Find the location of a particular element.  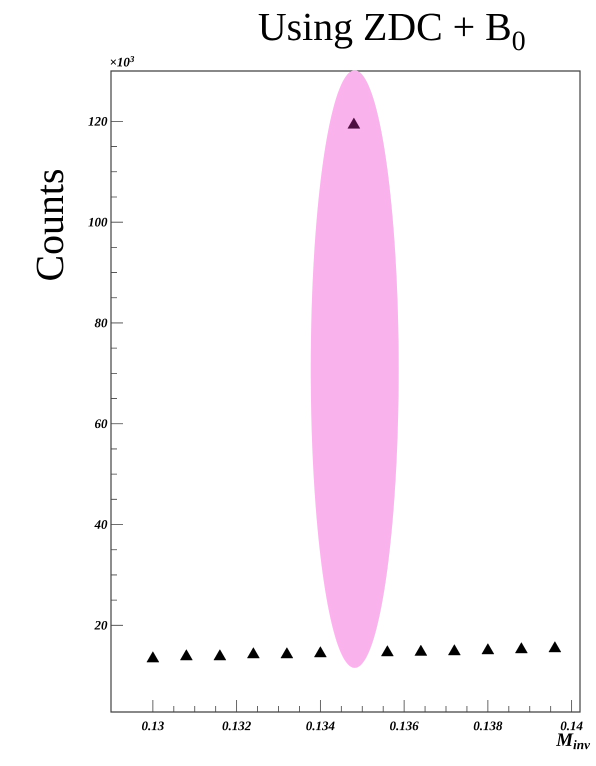

y-axis-title: Counts is located at coordinates (50, 225).